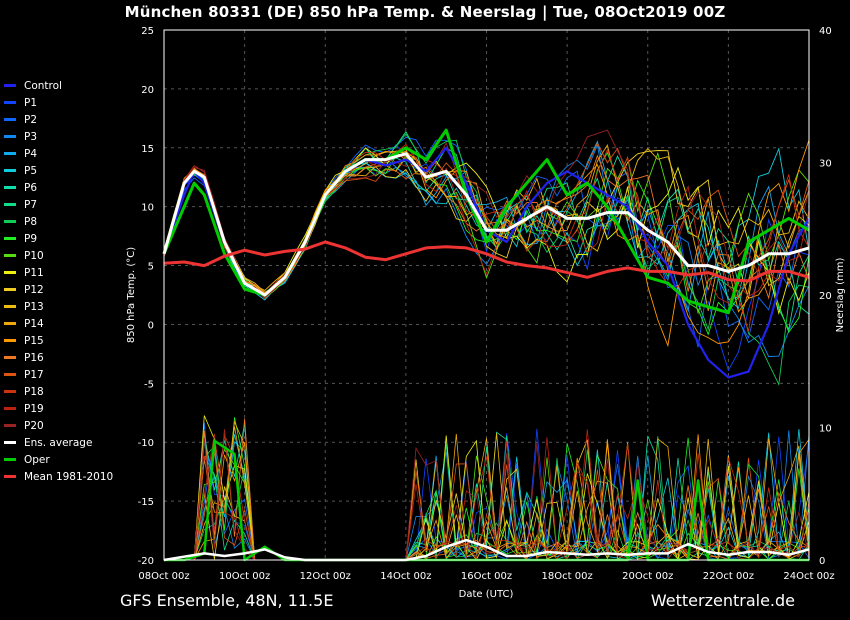  I want to click on left-tick-label: 15, so click(147, 149).